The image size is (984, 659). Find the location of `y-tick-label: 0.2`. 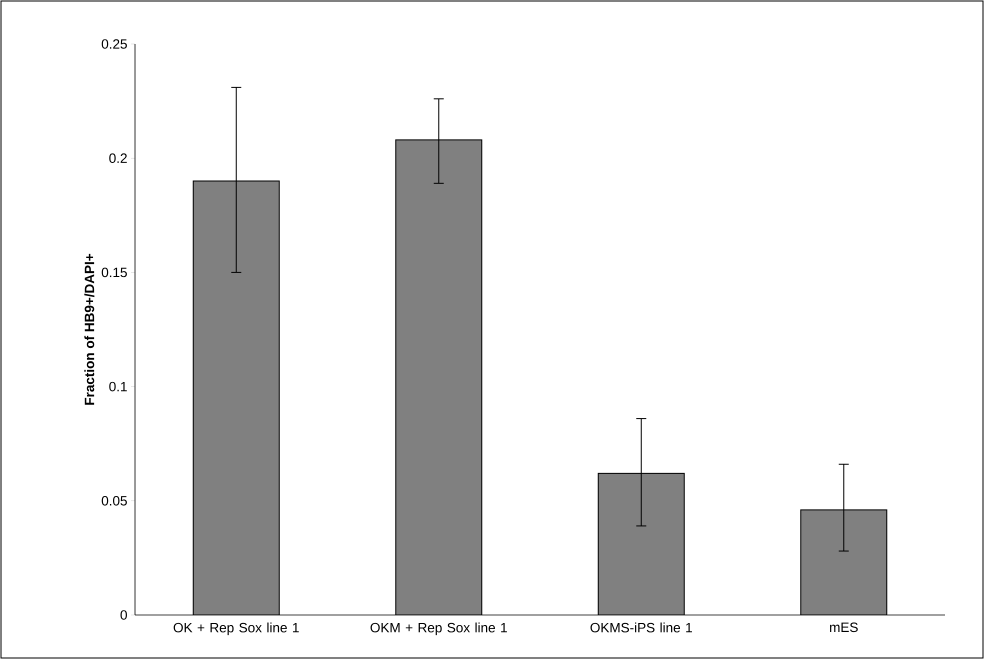

y-tick-label: 0.2 is located at coordinates (118, 158).